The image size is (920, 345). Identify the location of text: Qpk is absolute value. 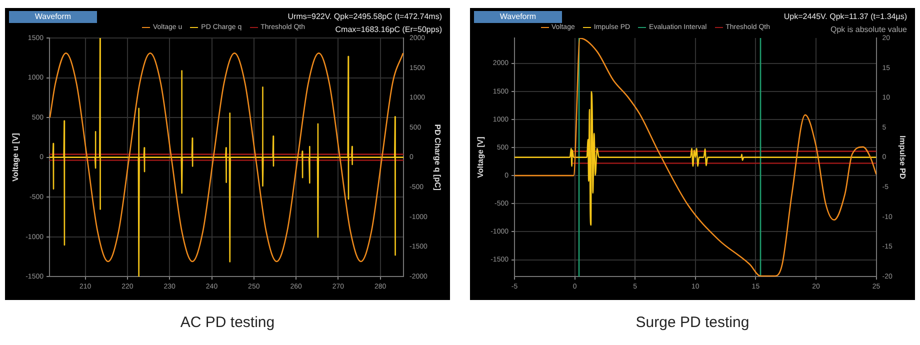
(868, 29).